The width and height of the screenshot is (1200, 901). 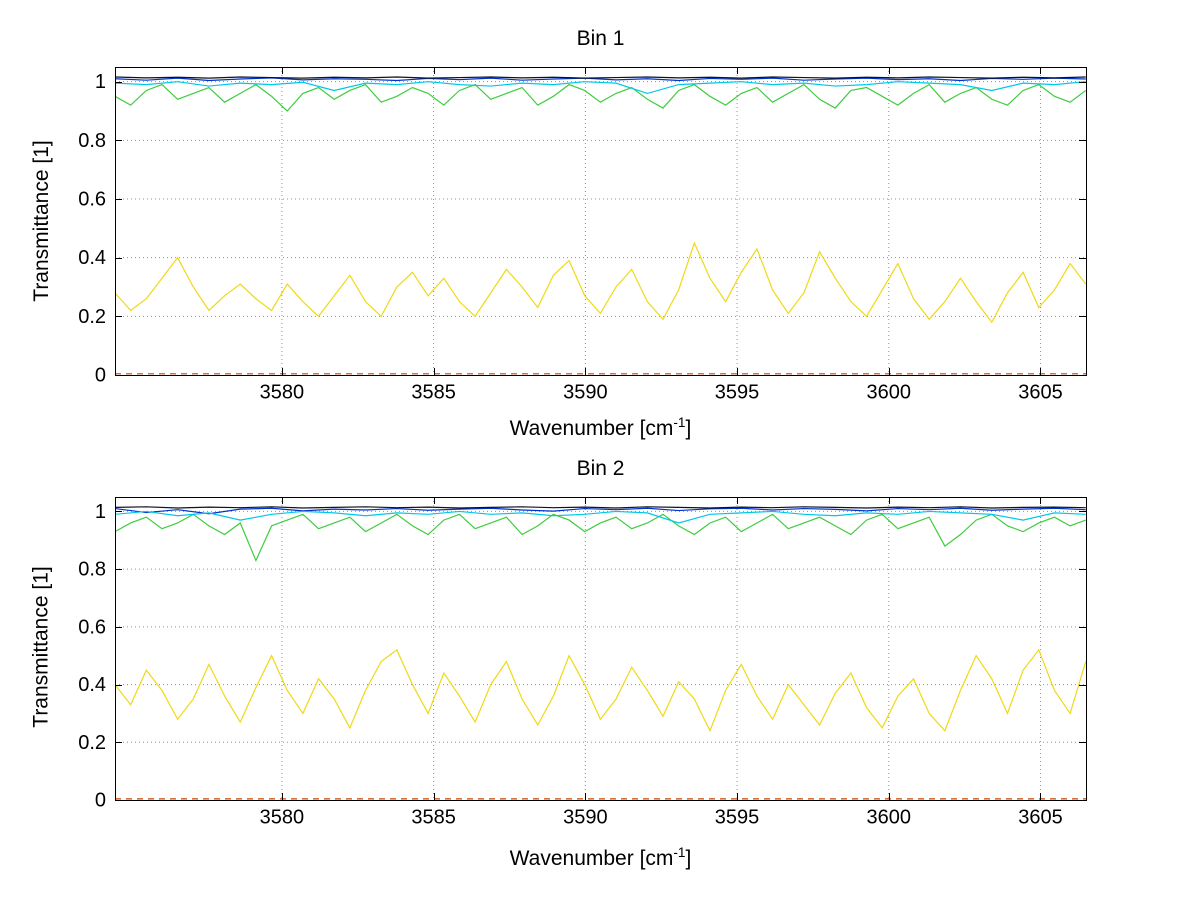 I want to click on subplot2-xlabel-text: Wavenumber [cm, so click(x=591, y=858).